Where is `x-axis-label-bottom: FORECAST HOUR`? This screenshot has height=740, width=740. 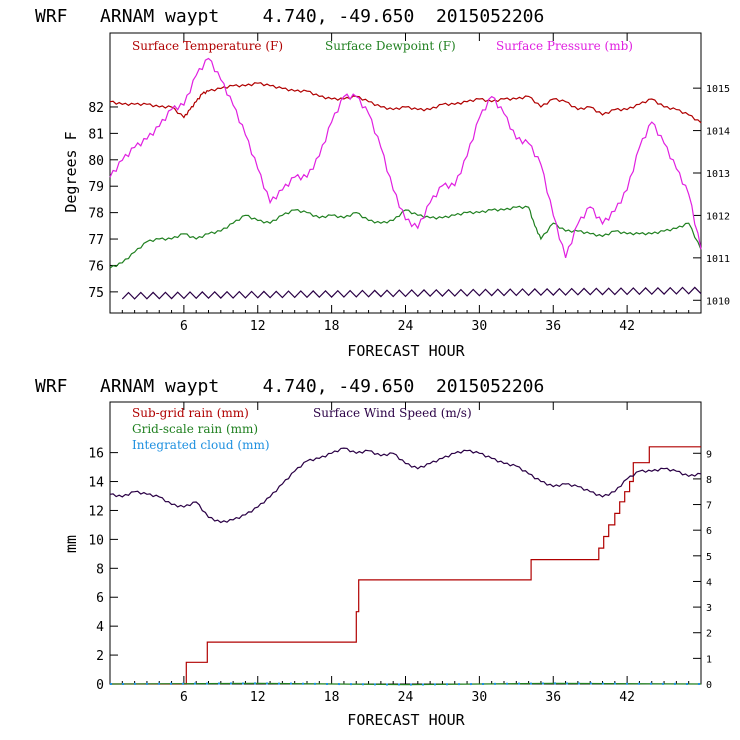 x-axis-label-bottom: FORECAST HOUR is located at coordinates (406, 720).